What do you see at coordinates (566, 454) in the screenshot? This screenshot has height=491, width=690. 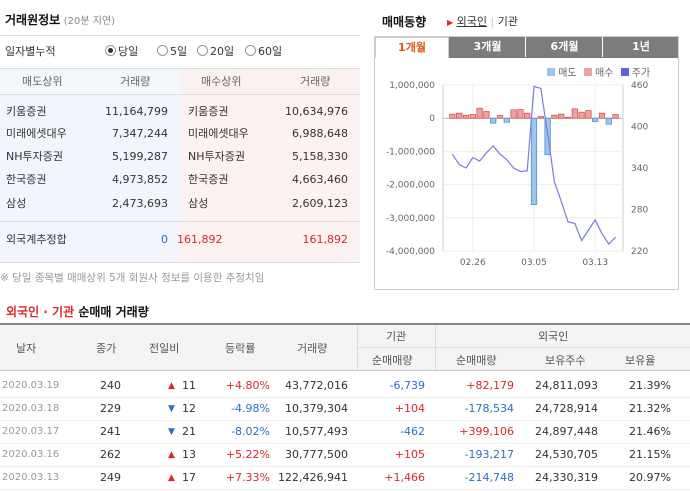 I see `cell-hold: 24,530,705` at bounding box center [566, 454].